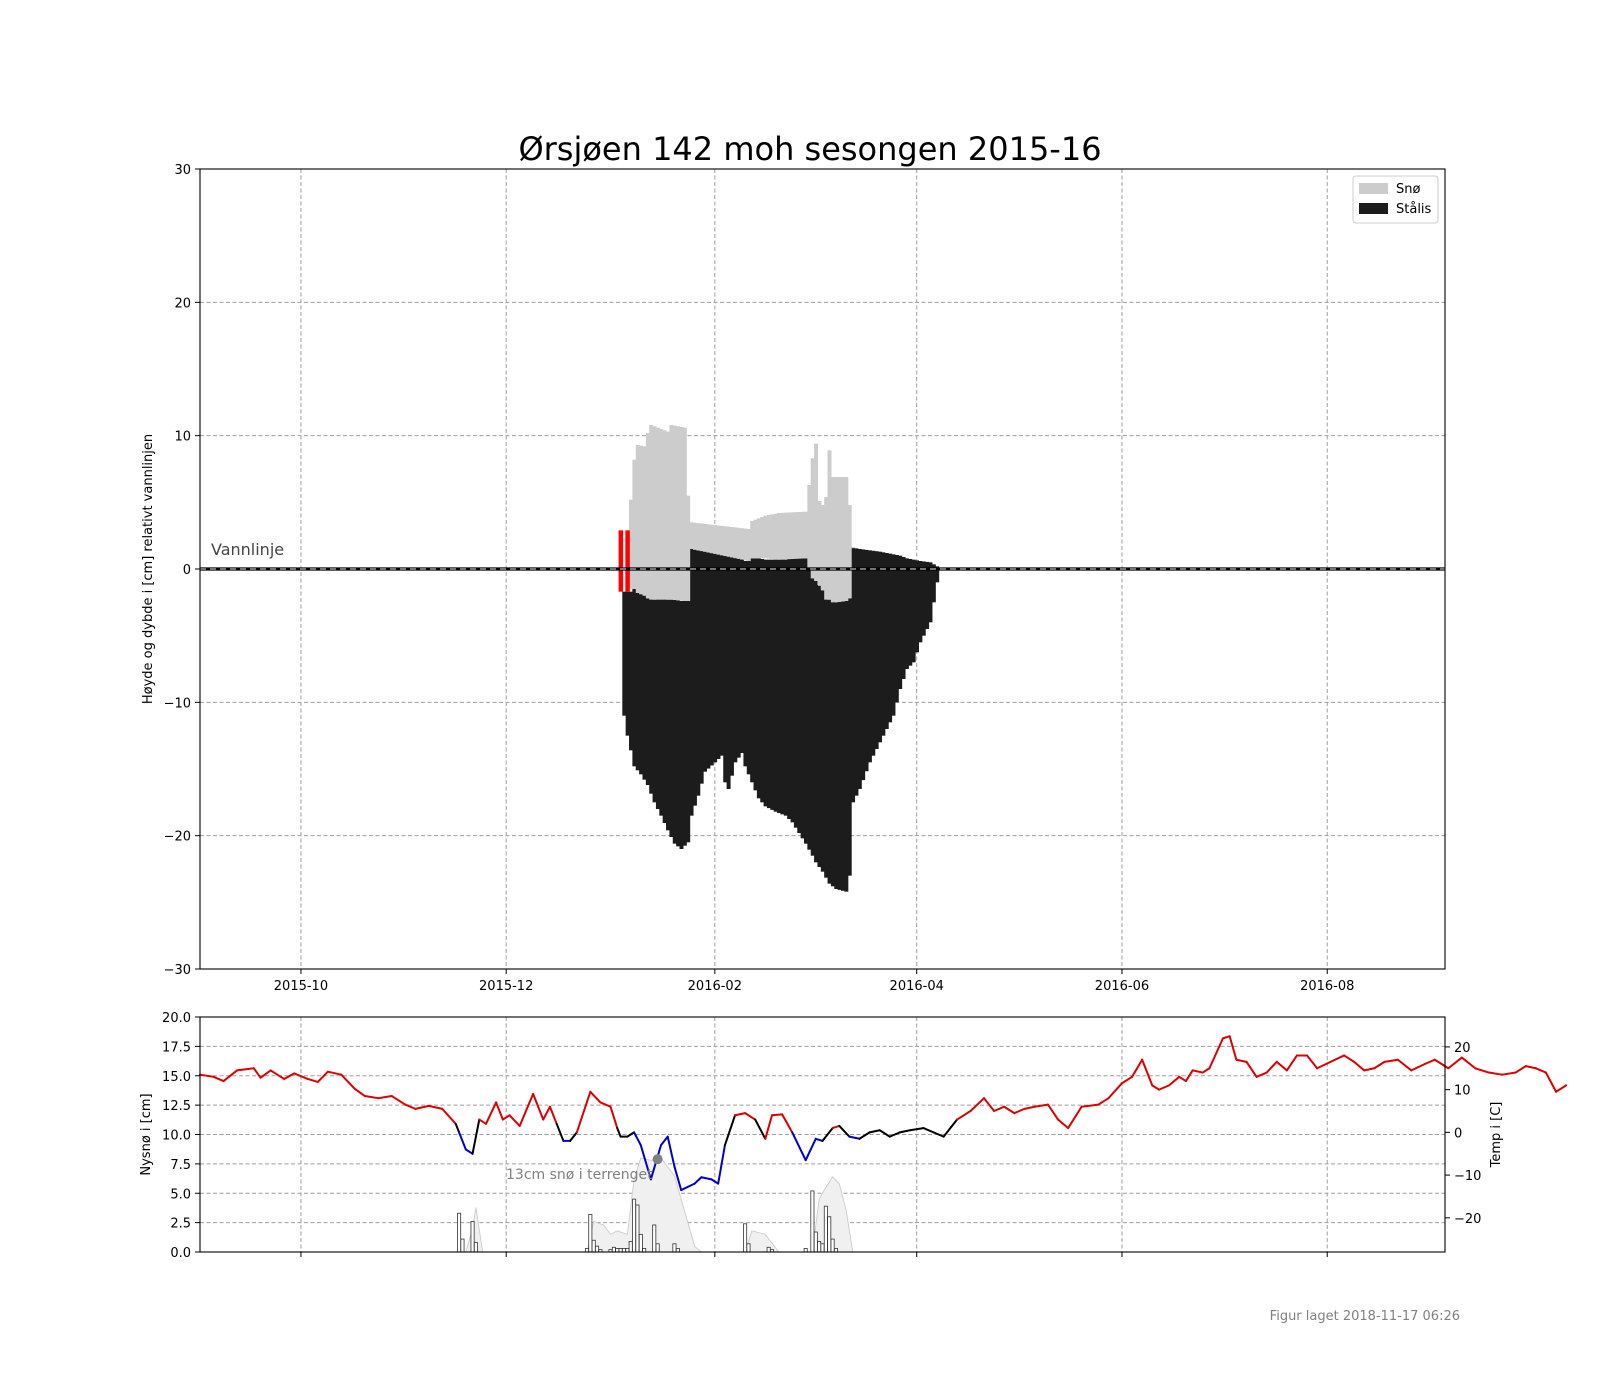 The height and width of the screenshot is (1400, 1600). What do you see at coordinates (187, 570) in the screenshot?
I see `y-tick-label: 0` at bounding box center [187, 570].